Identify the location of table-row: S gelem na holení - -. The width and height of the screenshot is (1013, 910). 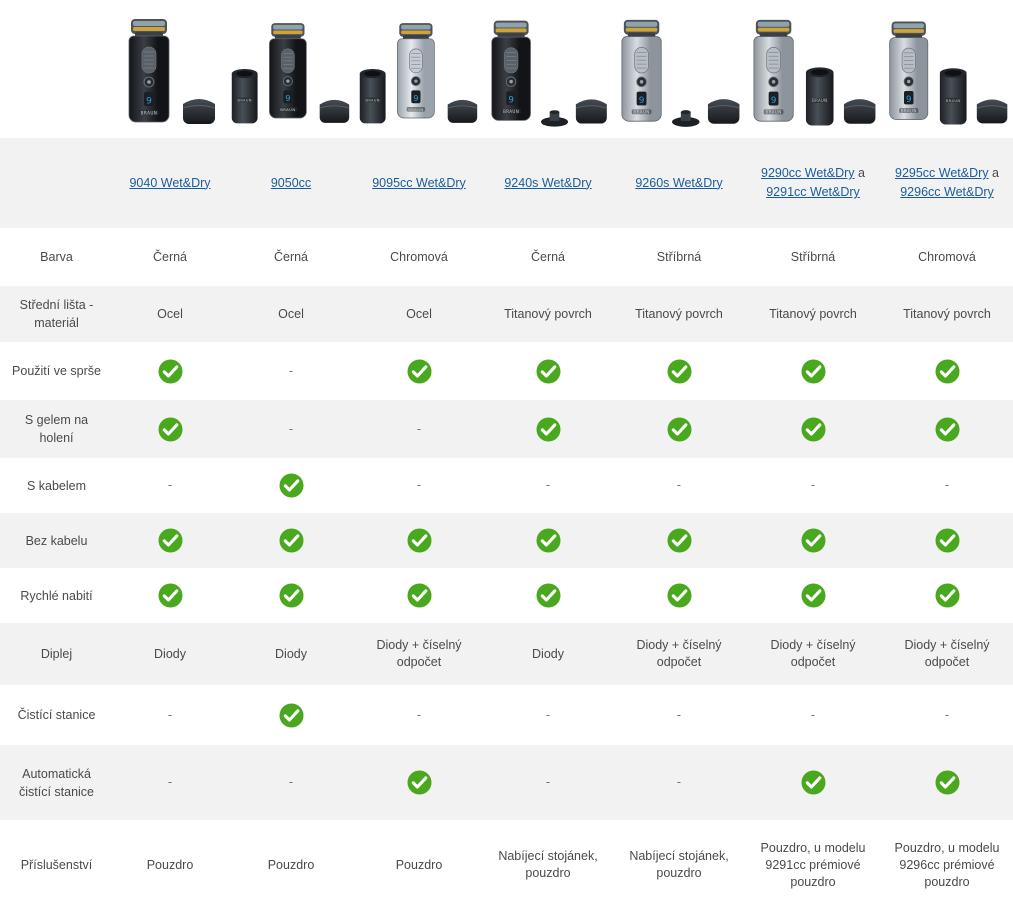
(506, 429).